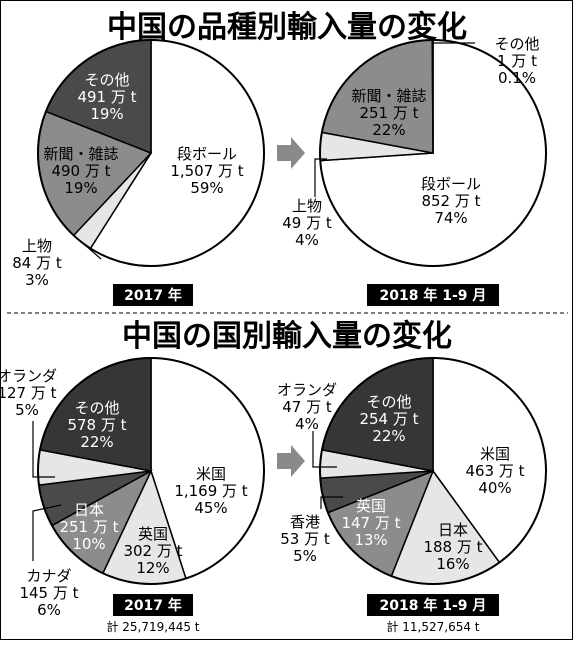  Describe the element at coordinates (80, 171) in the screenshot. I see `slice-label: 新聞・雑誌 490 万 t 19%` at that location.